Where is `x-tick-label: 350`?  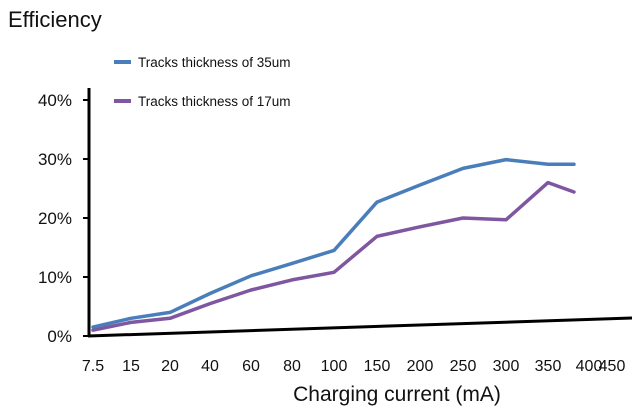
x-tick-label: 350 is located at coordinates (548, 366).